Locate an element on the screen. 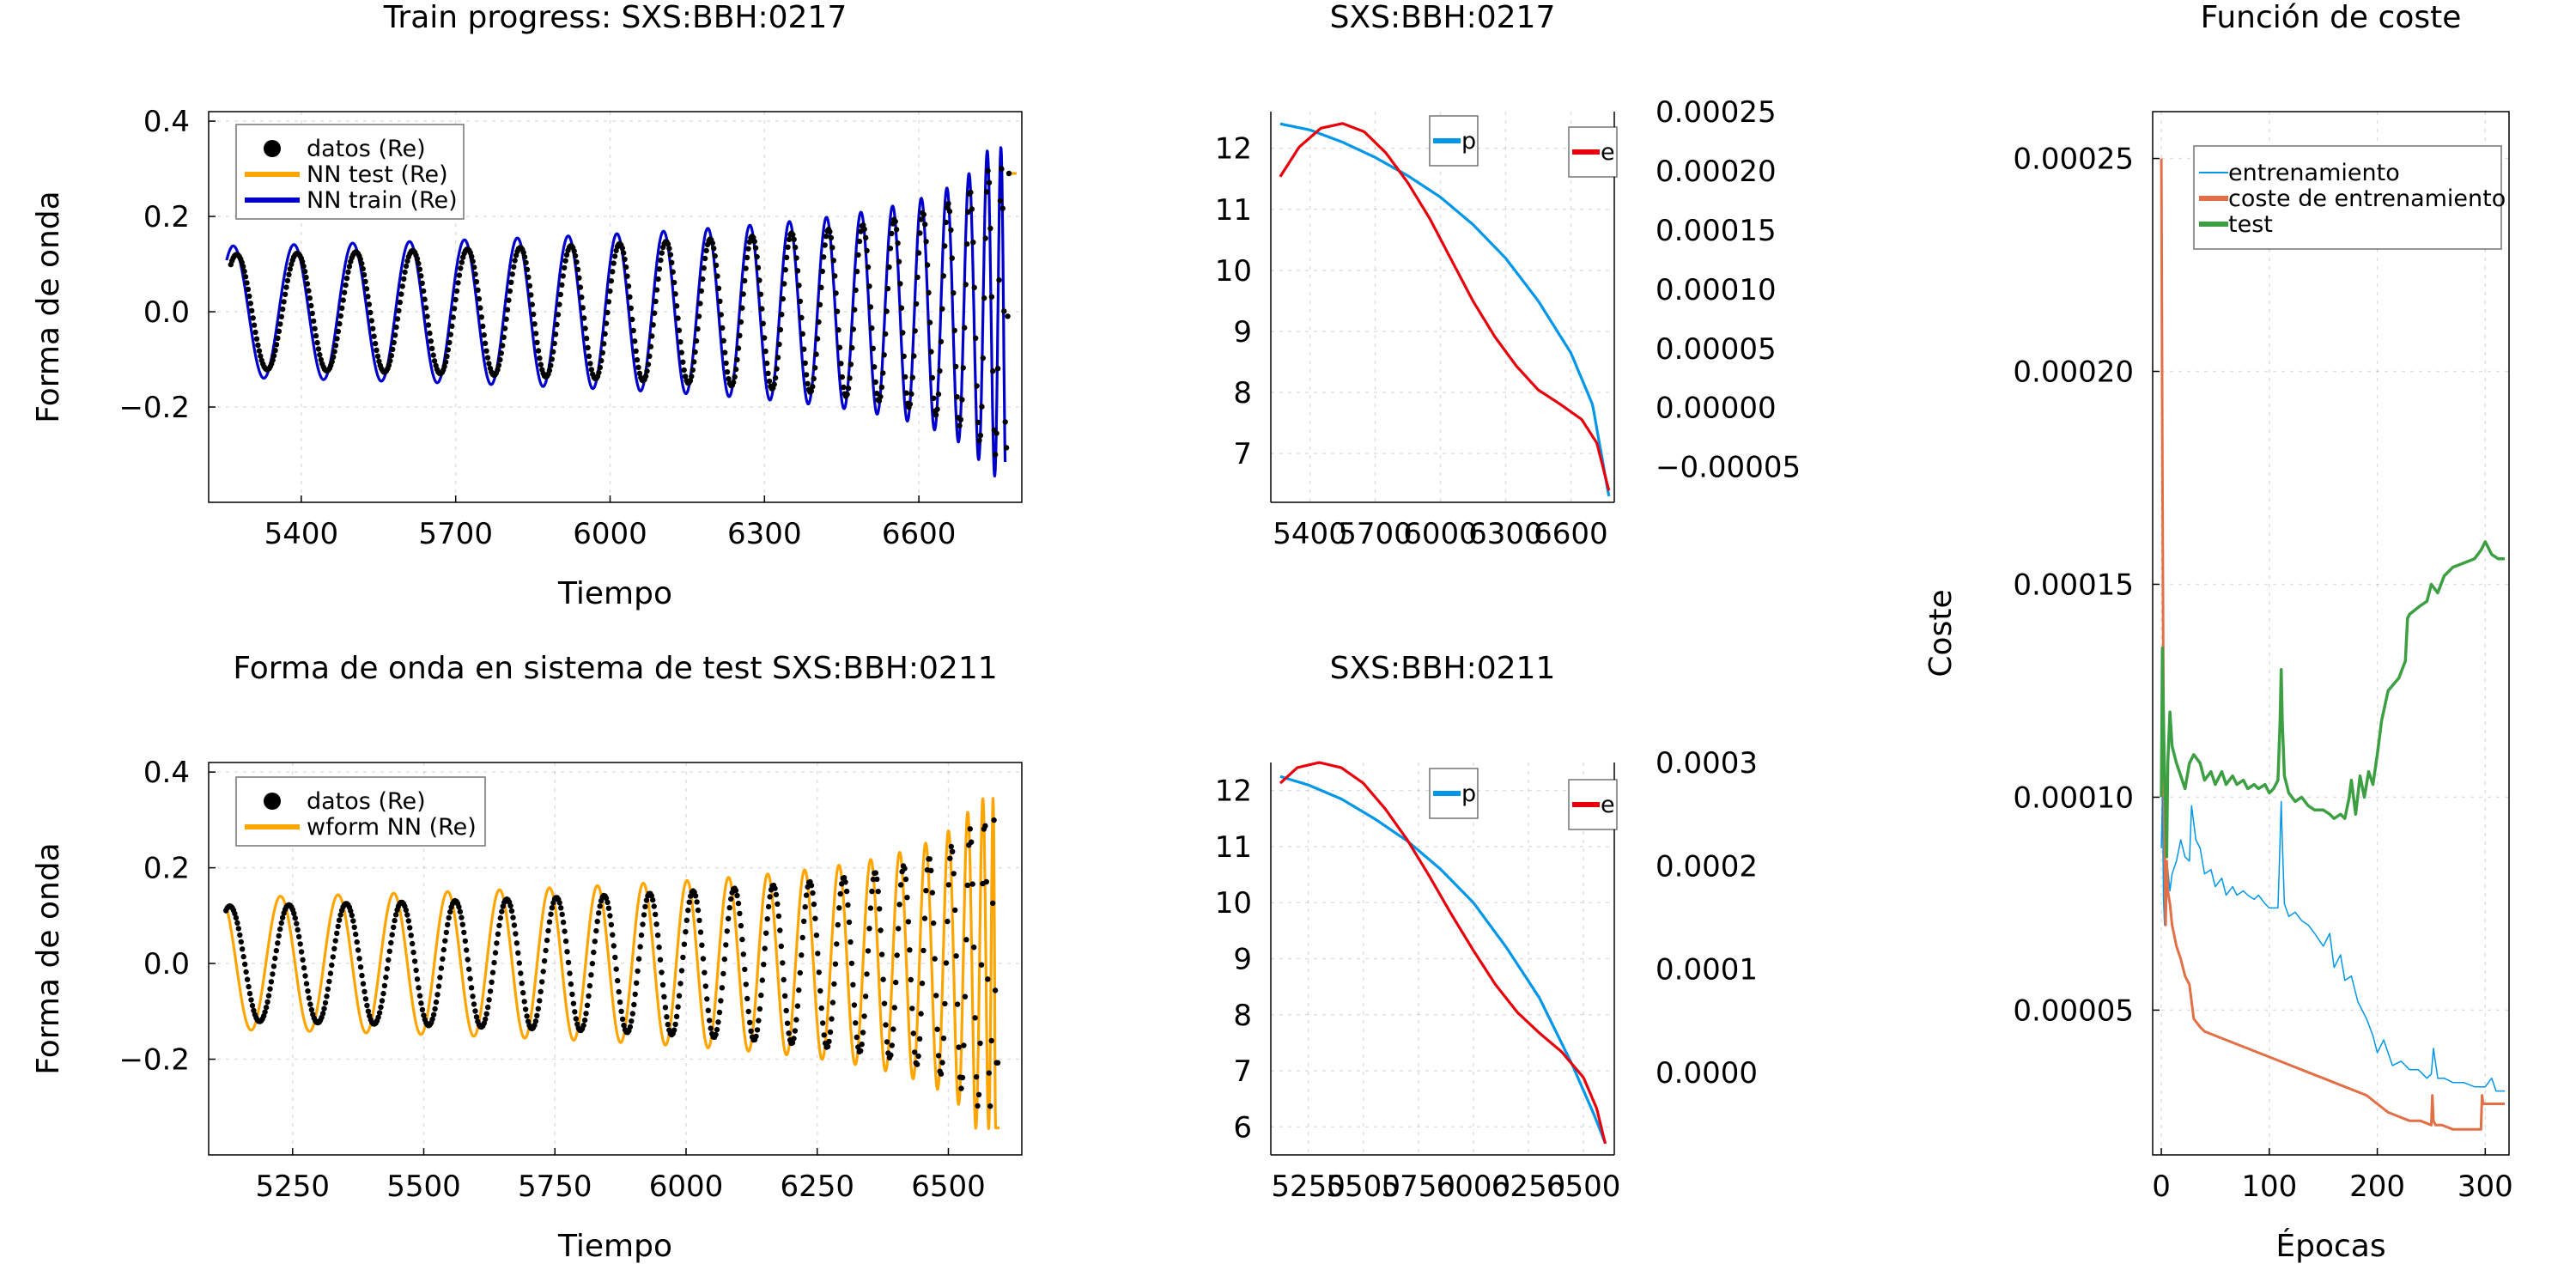 Image resolution: width=2576 pixels, height=1288 pixels. x-tick-label: 6250 is located at coordinates (1529, 1187).